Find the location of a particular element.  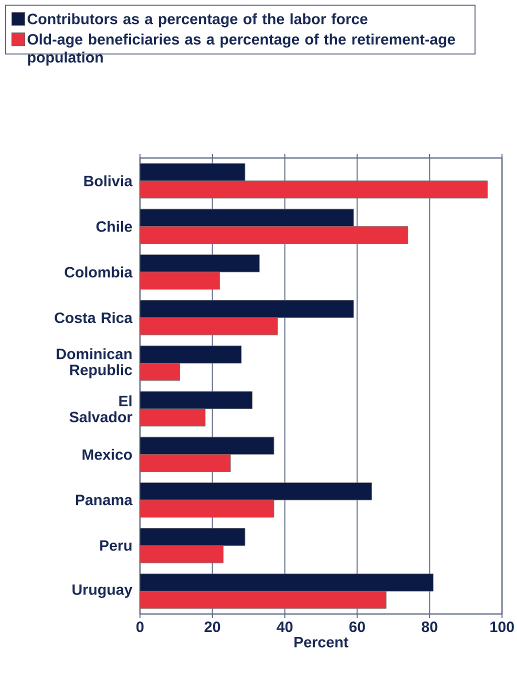

y-tick-label: Dominican Republic is located at coordinates (94, 363).